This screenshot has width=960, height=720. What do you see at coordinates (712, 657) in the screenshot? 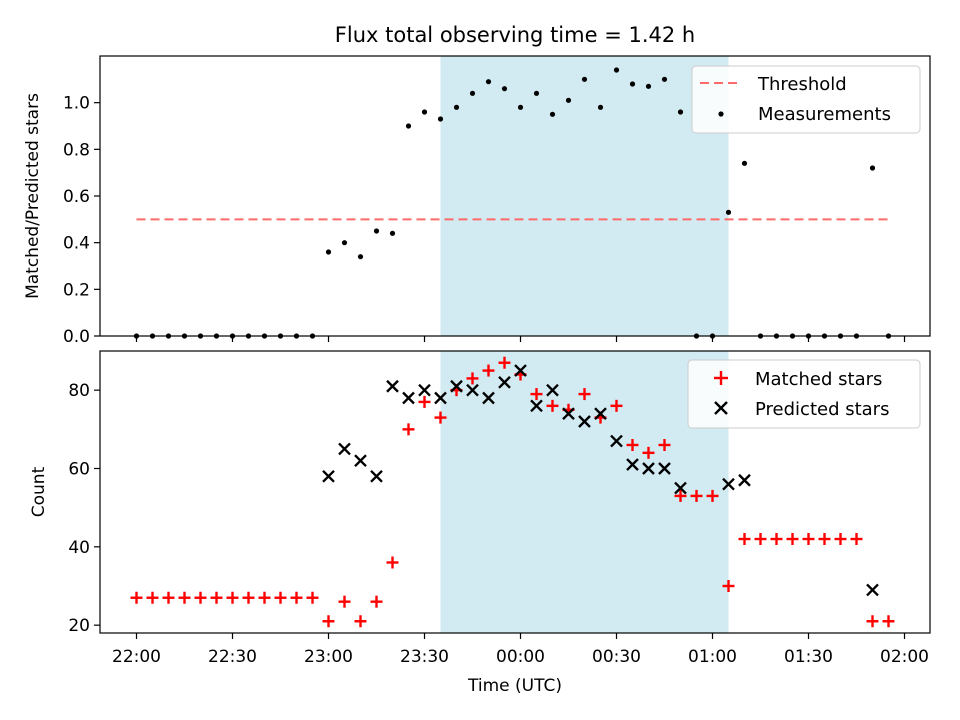
I see `x-tick-label: 01:00` at bounding box center [712, 657].